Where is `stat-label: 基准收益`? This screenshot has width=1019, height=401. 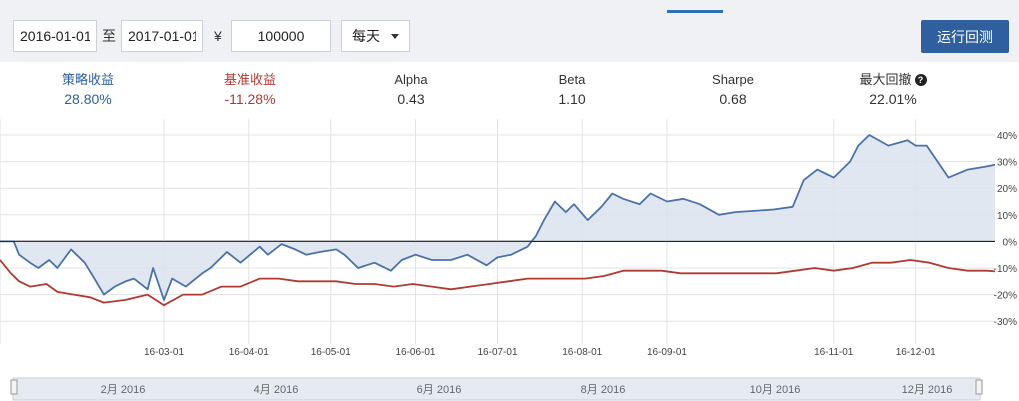 stat-label: 基准收益 is located at coordinates (249, 79).